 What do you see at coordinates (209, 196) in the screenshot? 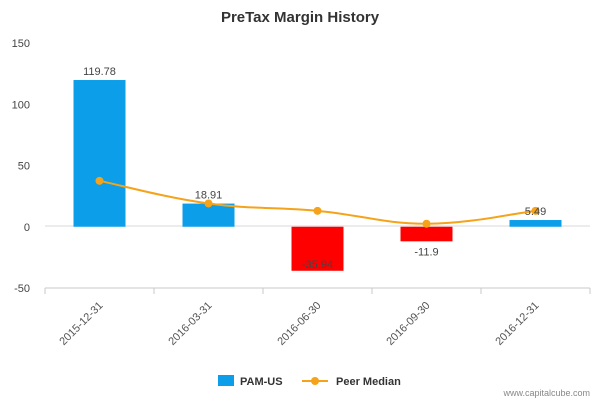
I see `data-label-pam-us: 18.91` at bounding box center [209, 196].